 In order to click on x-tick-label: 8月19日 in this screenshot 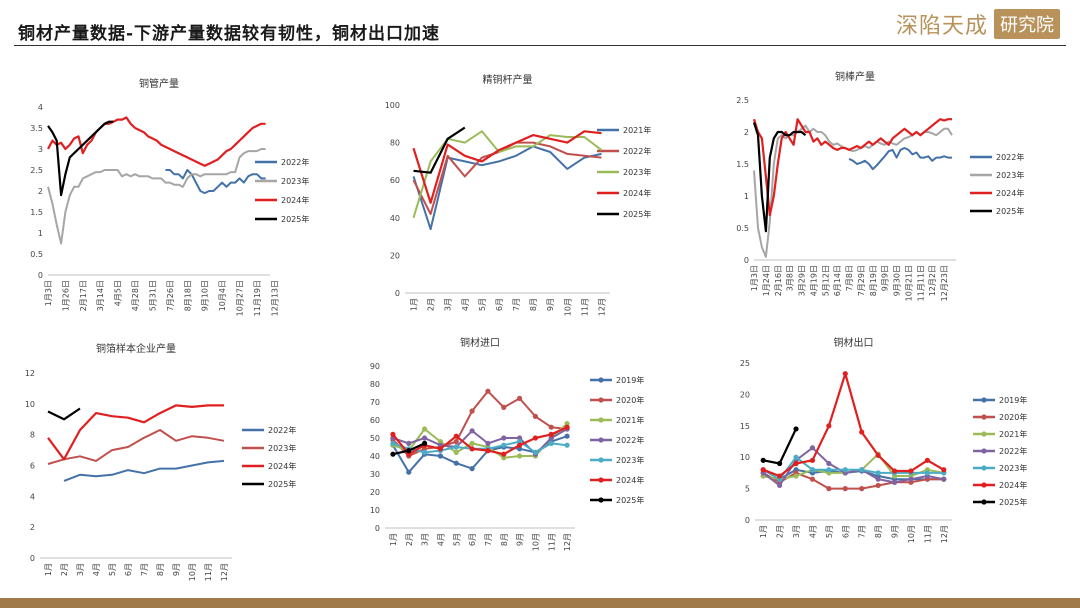, I will do `click(873, 280)`.